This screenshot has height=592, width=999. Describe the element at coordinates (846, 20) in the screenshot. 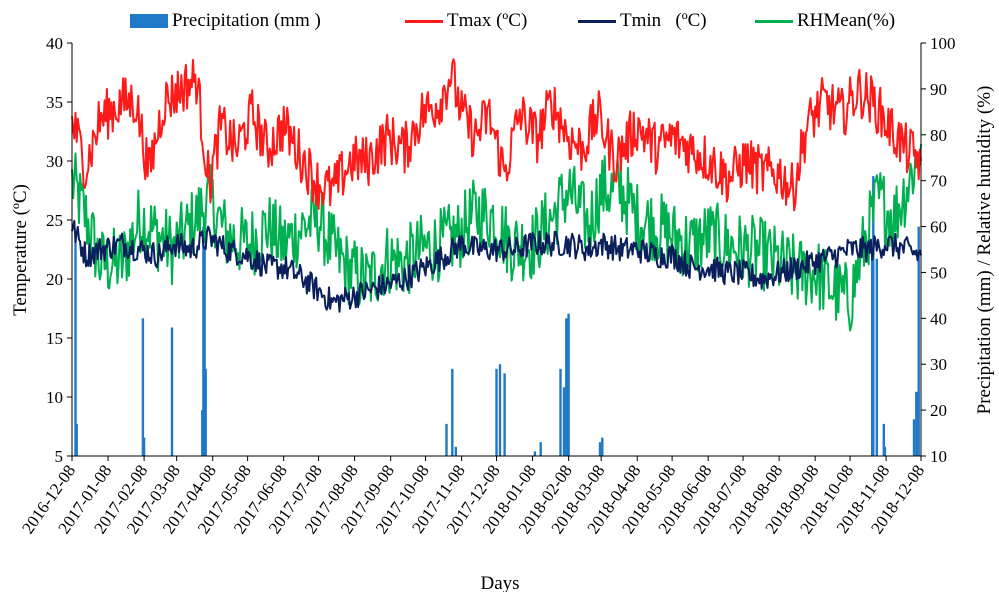

I see `legend-label-rhmean: RHMean(%)` at that location.